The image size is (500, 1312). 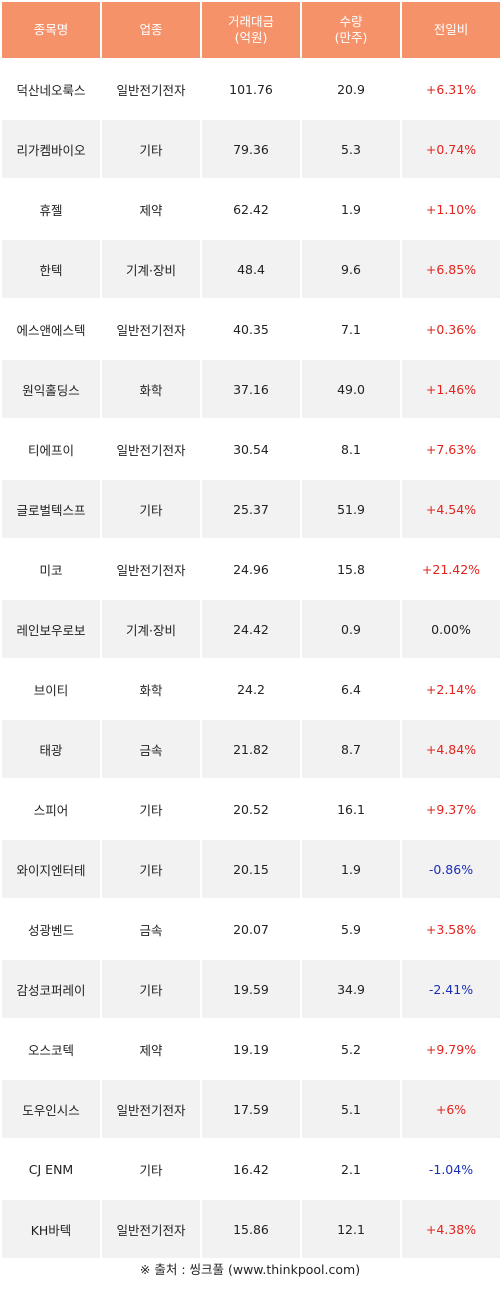 I want to click on table-row: 휴젤 제약 62.42 1.9 +1.10%, so click(x=251, y=209).